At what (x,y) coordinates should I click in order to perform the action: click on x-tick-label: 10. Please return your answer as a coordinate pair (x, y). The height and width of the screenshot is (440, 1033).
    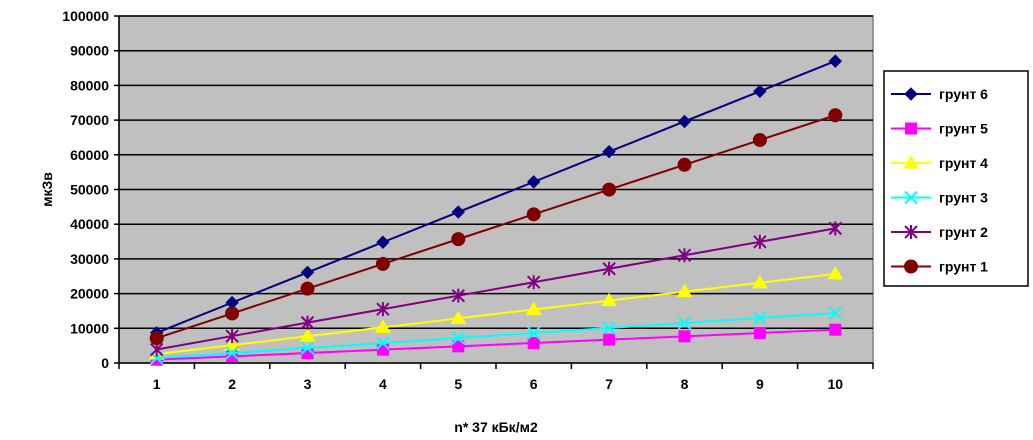
    Looking at the image, I should click on (836, 384).